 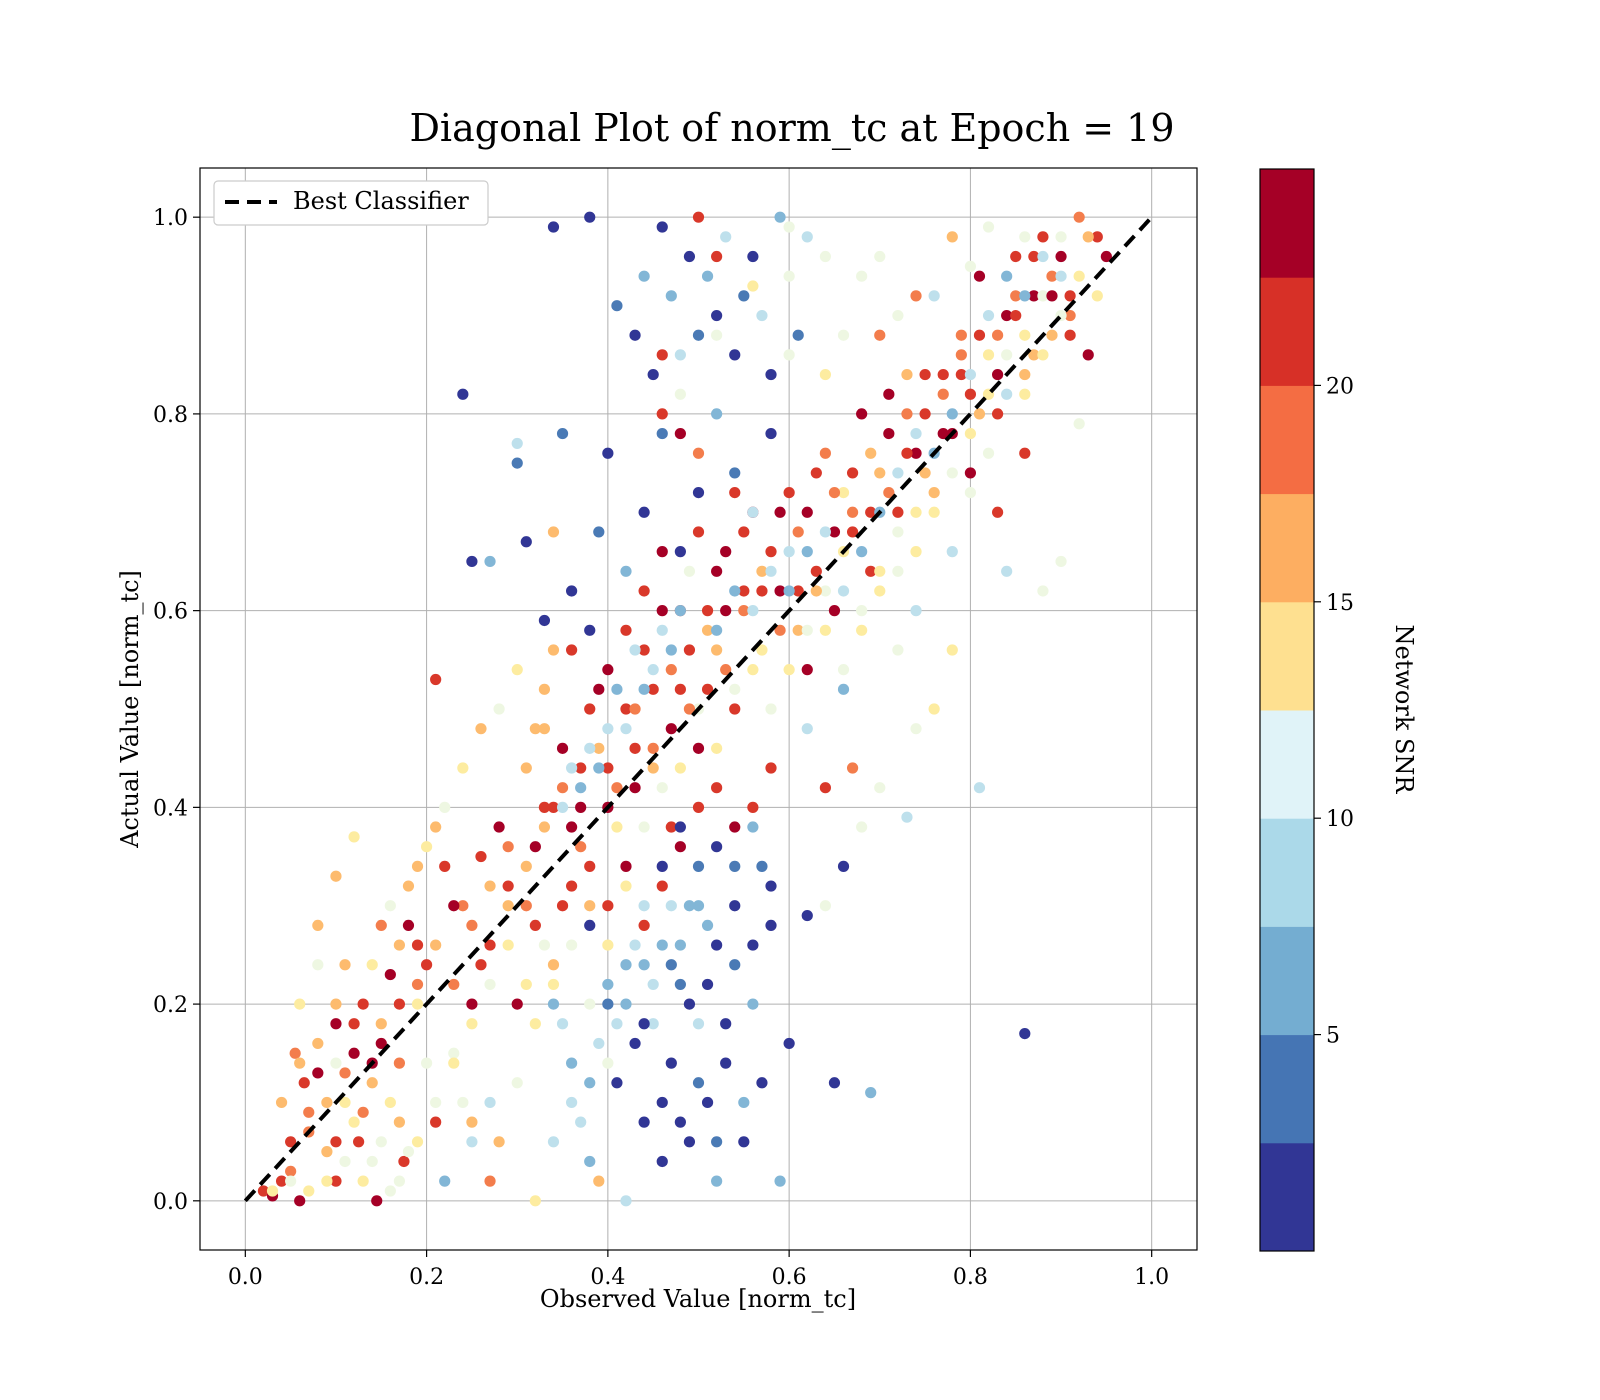 I want to click on x-tick-label: 0.4, so click(x=607, y=1277).